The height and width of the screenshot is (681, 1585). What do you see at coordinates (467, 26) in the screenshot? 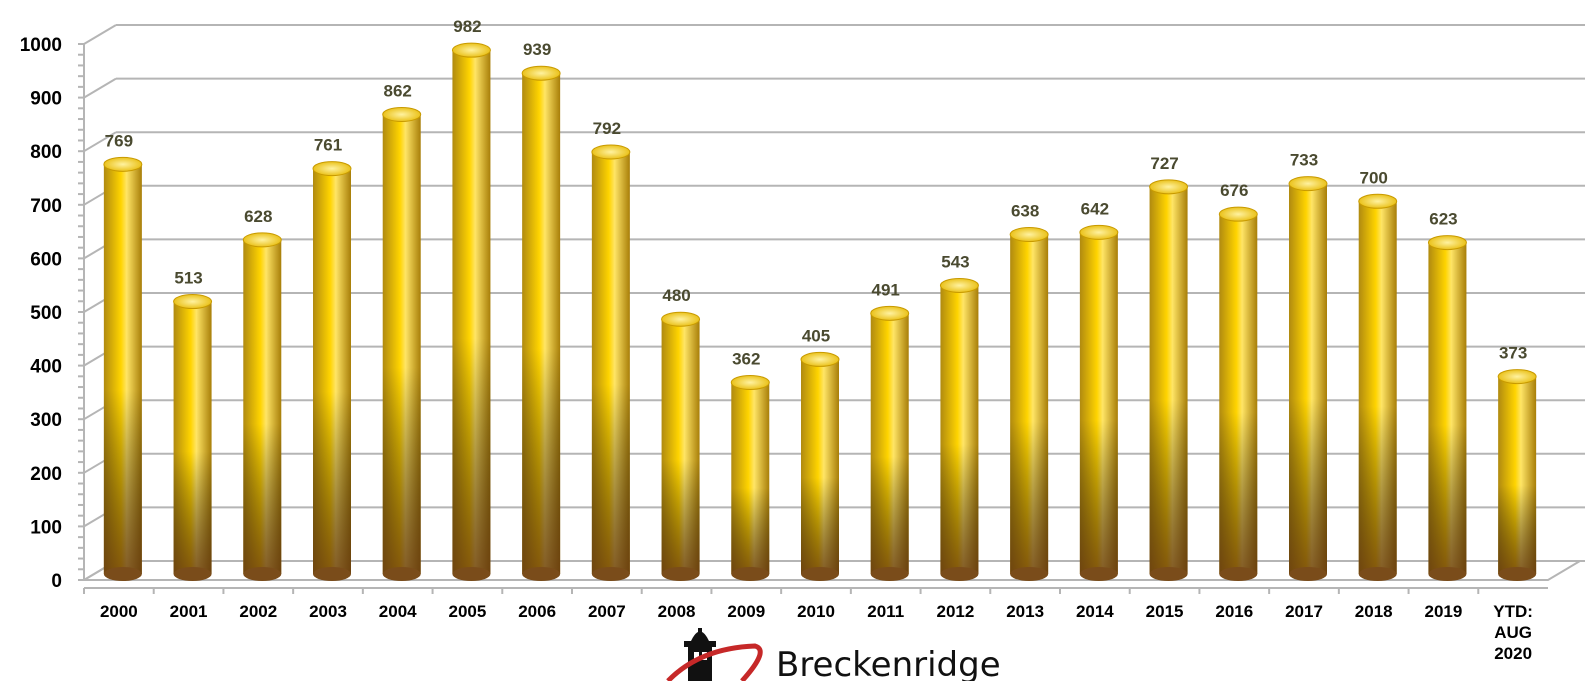
I see `data-label: 982` at bounding box center [467, 26].